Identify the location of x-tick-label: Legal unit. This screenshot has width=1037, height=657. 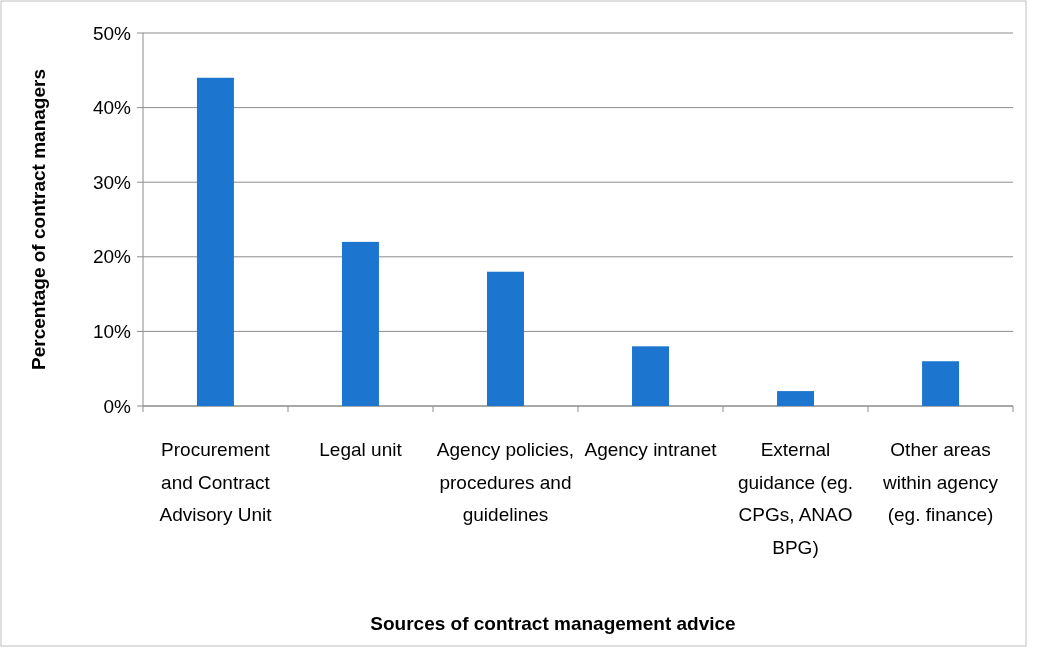
(361, 449).